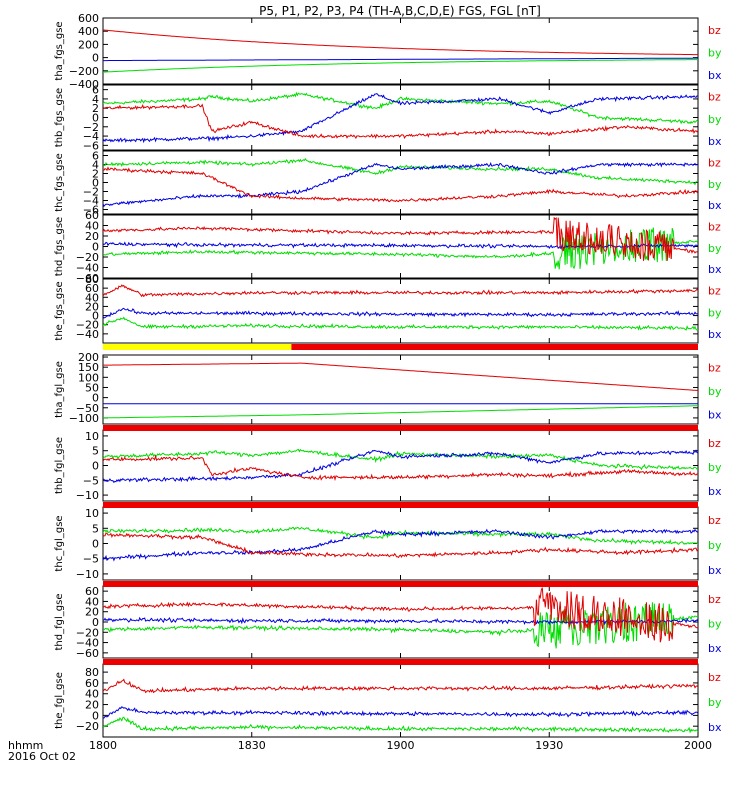 The width and height of the screenshot is (750, 800). I want to click on x-tick-label: 1800, so click(103, 745).